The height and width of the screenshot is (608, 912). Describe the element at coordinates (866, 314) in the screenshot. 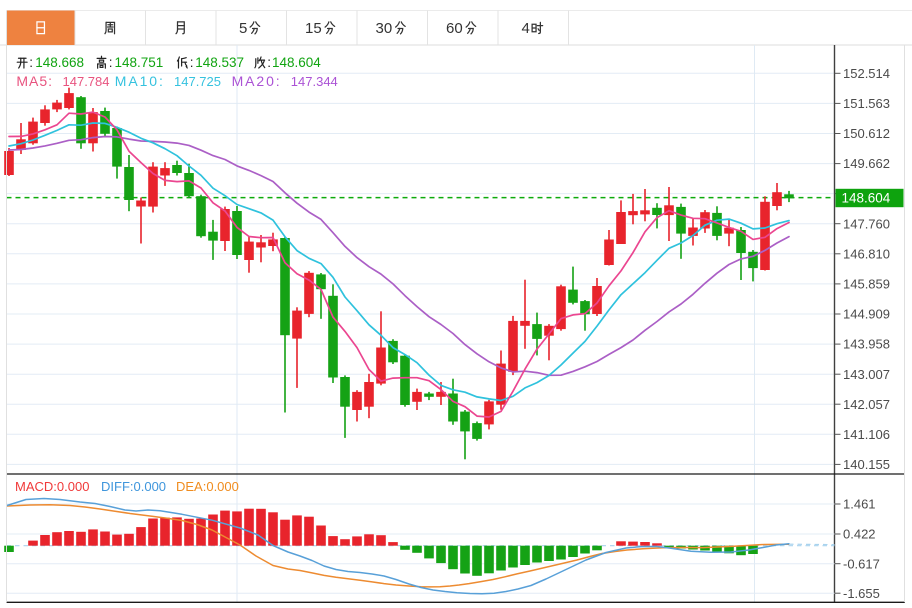

I see `svg-text: 144.909` at that location.